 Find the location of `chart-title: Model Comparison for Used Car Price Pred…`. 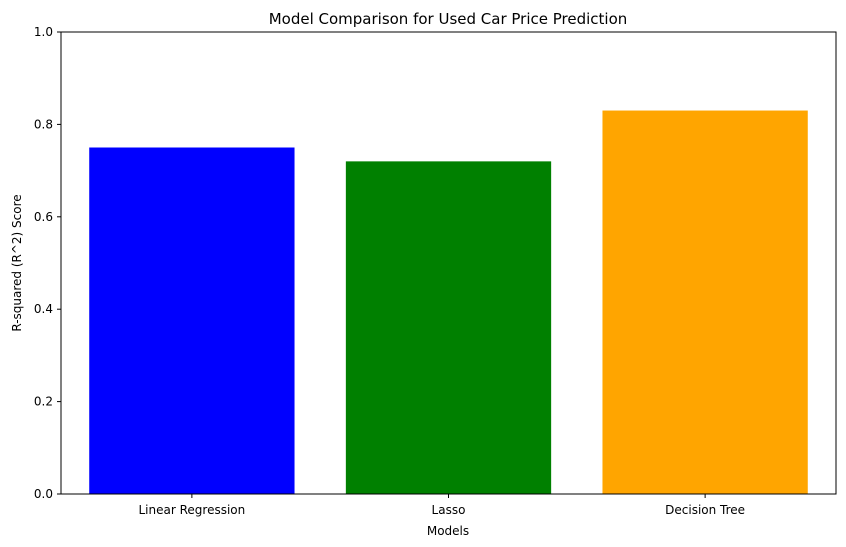

chart-title: Model Comparison for Used Car Price Pred… is located at coordinates (448, 19).